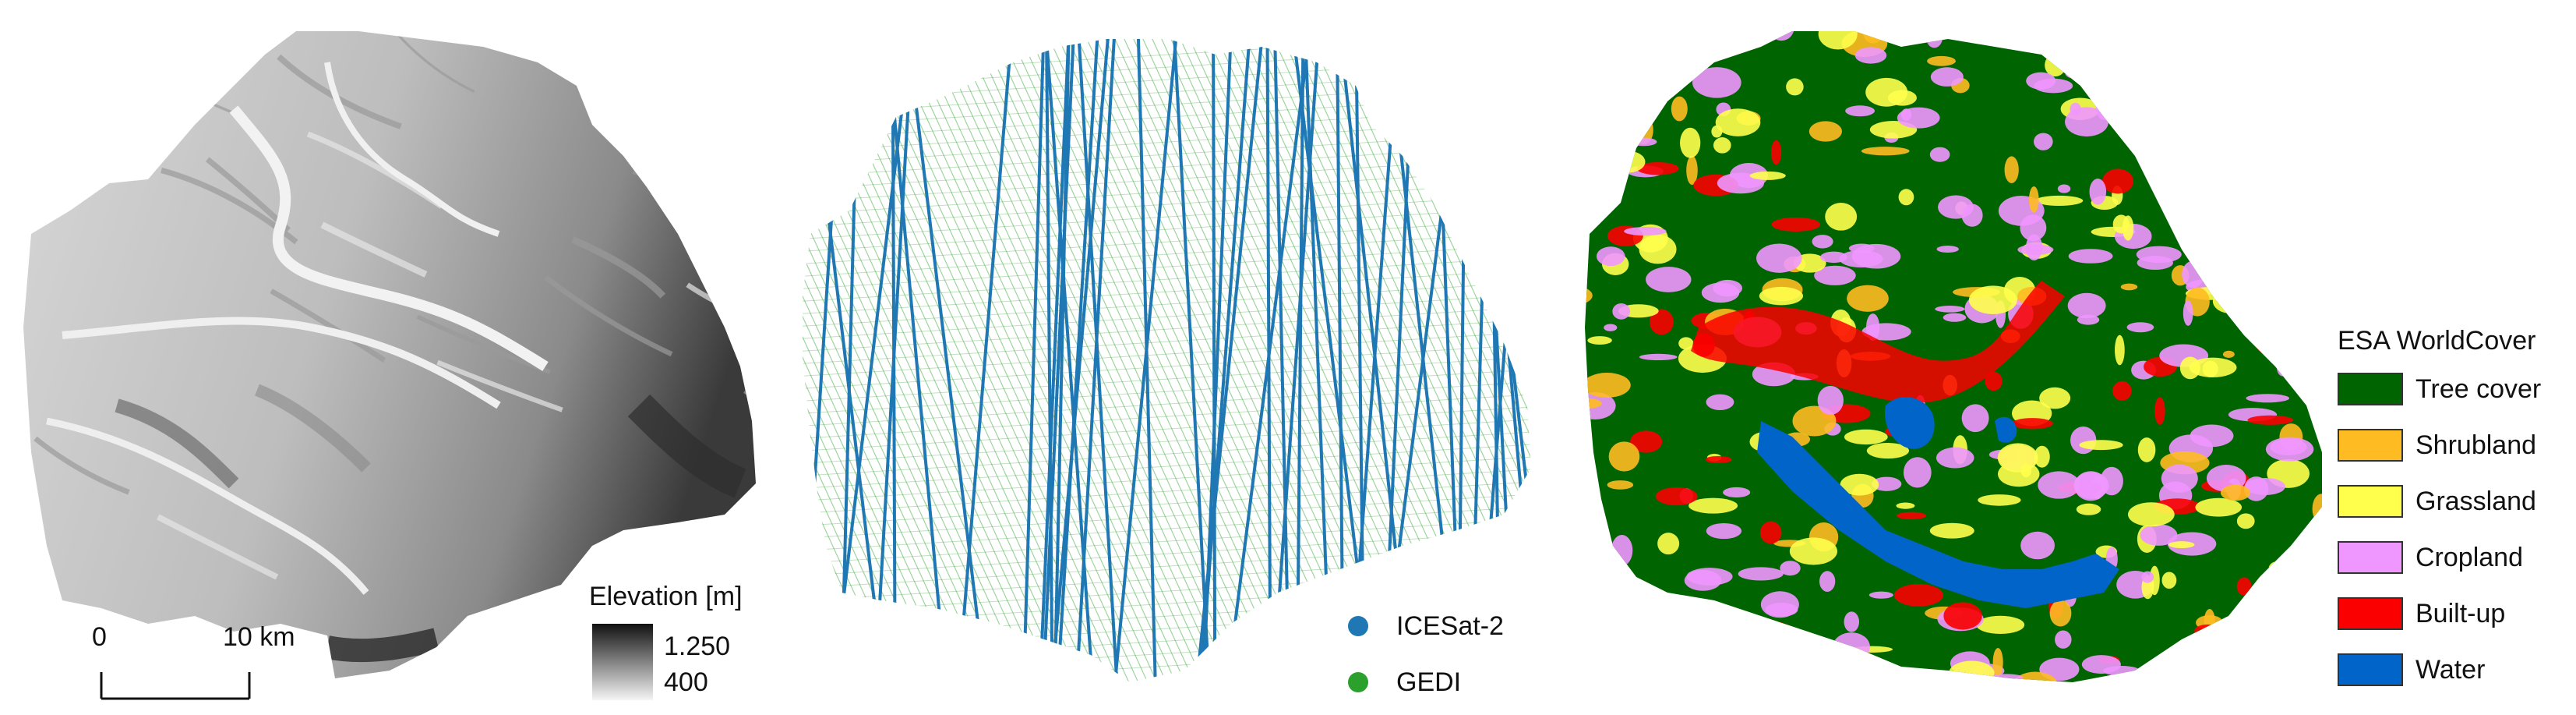 This screenshot has width=2576, height=715. Describe the element at coordinates (2437, 341) in the screenshot. I see `landcover-legend-title: ESA WorldCover` at that location.